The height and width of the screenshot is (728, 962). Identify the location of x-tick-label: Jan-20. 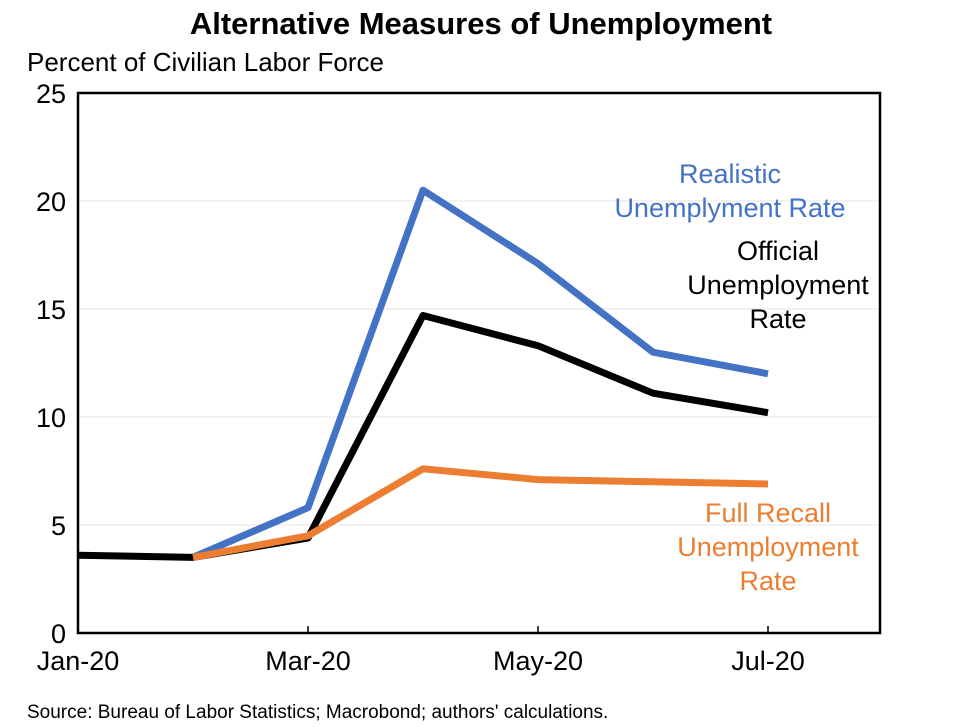
(78, 661).